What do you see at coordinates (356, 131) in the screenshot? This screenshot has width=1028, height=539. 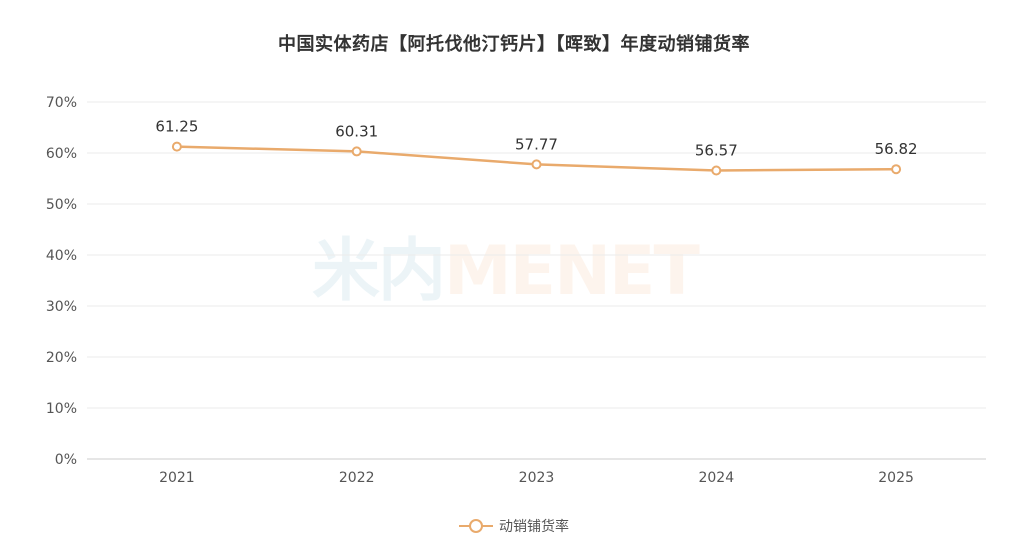 I see `data-label: 60.31` at bounding box center [356, 131].